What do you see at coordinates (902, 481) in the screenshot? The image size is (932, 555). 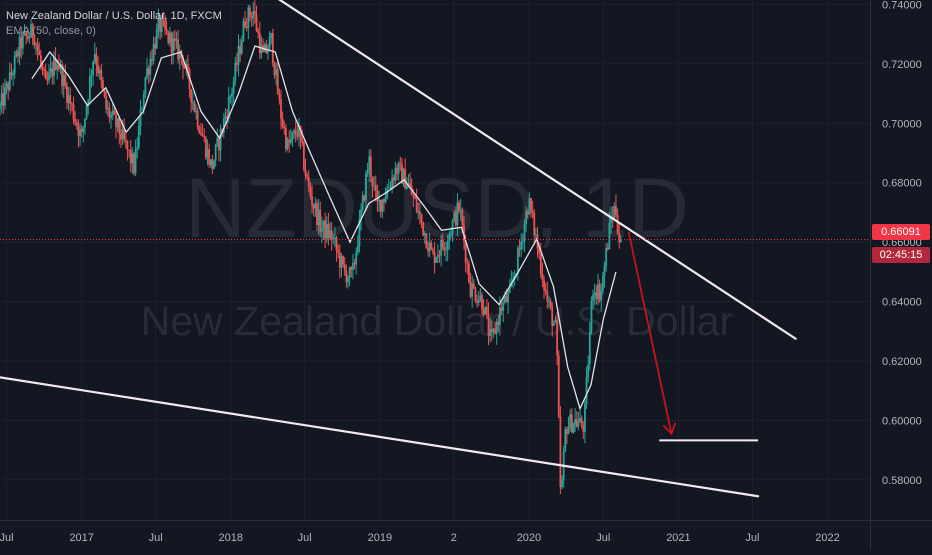 I see `price-tick-label: 0.58000` at bounding box center [902, 481].